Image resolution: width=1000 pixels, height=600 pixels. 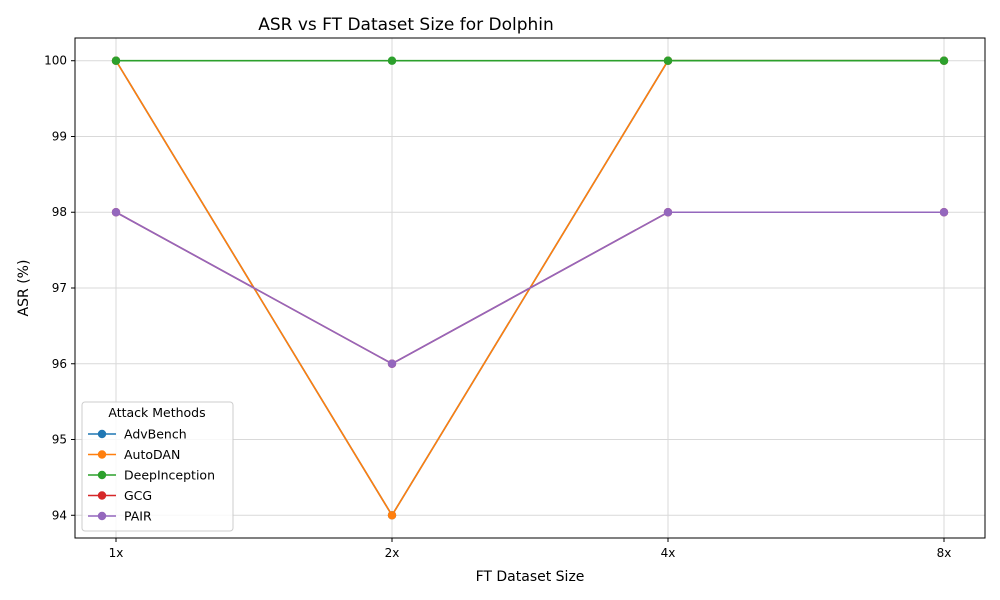 What do you see at coordinates (59, 515) in the screenshot?
I see `y-tick-label: 94` at bounding box center [59, 515].